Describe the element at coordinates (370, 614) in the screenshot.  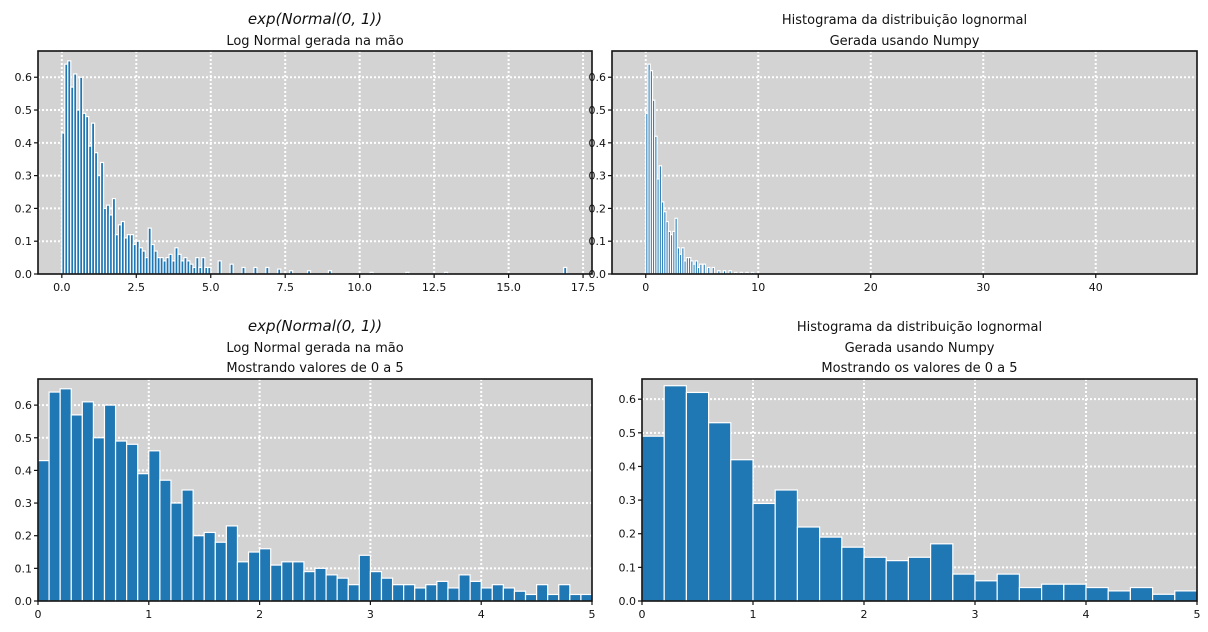
I see `x-tick-label: 3` at that location.